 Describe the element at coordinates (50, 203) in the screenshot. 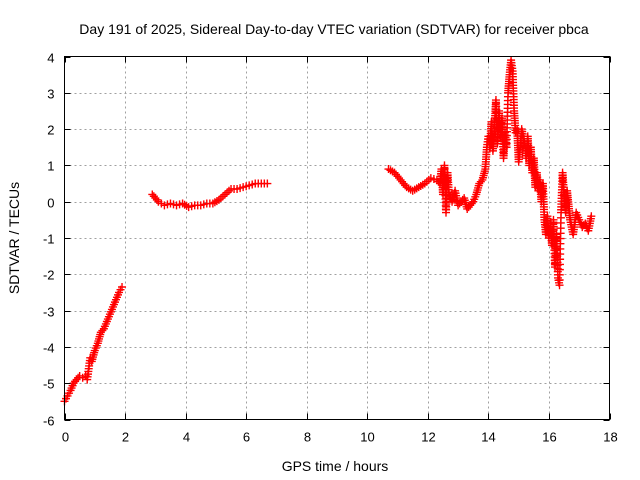

I see `y-tick-label: 0` at that location.